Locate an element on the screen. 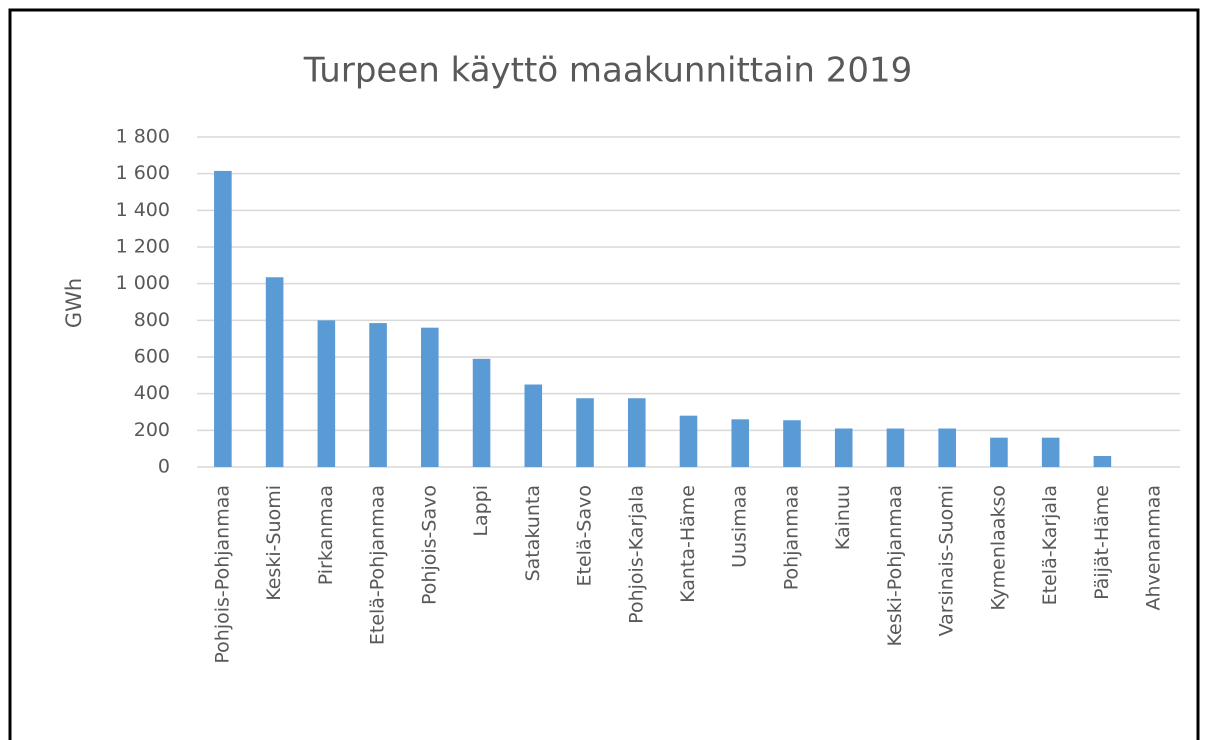  y-tick-label: 600 is located at coordinates (152, 357).